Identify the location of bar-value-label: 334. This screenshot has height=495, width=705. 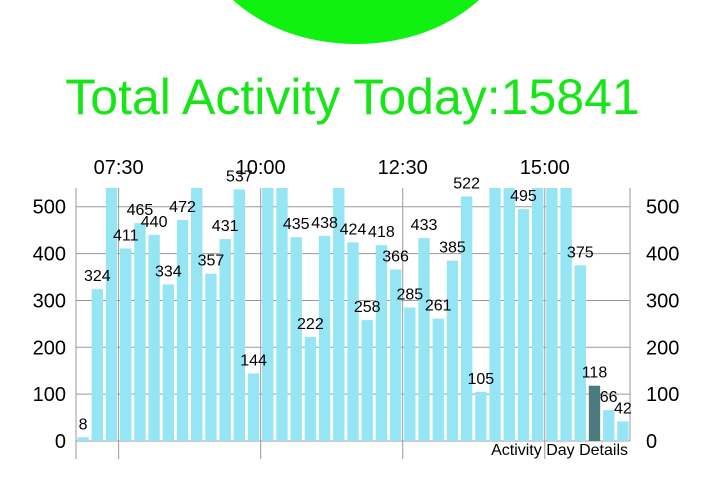
(168, 272).